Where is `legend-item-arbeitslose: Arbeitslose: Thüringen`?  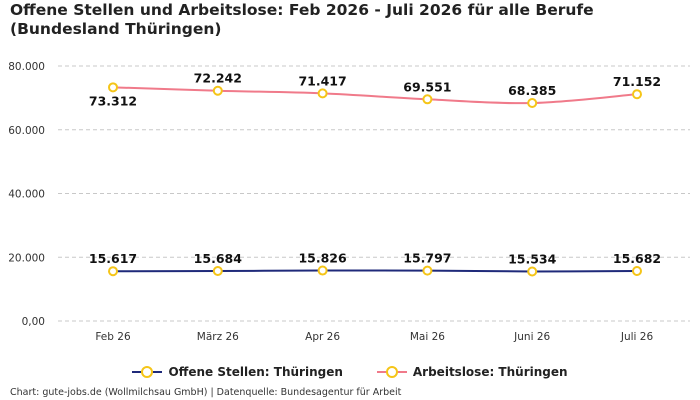
legend-item-arbeitslose: Arbeitslose: Thüringen is located at coordinates (472, 372).